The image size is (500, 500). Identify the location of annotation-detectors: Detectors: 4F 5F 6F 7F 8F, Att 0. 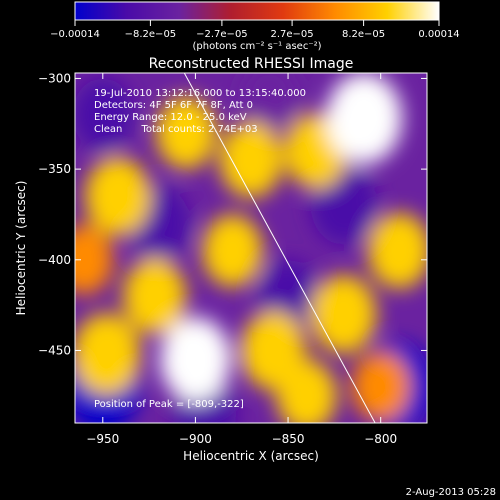
(173, 105).